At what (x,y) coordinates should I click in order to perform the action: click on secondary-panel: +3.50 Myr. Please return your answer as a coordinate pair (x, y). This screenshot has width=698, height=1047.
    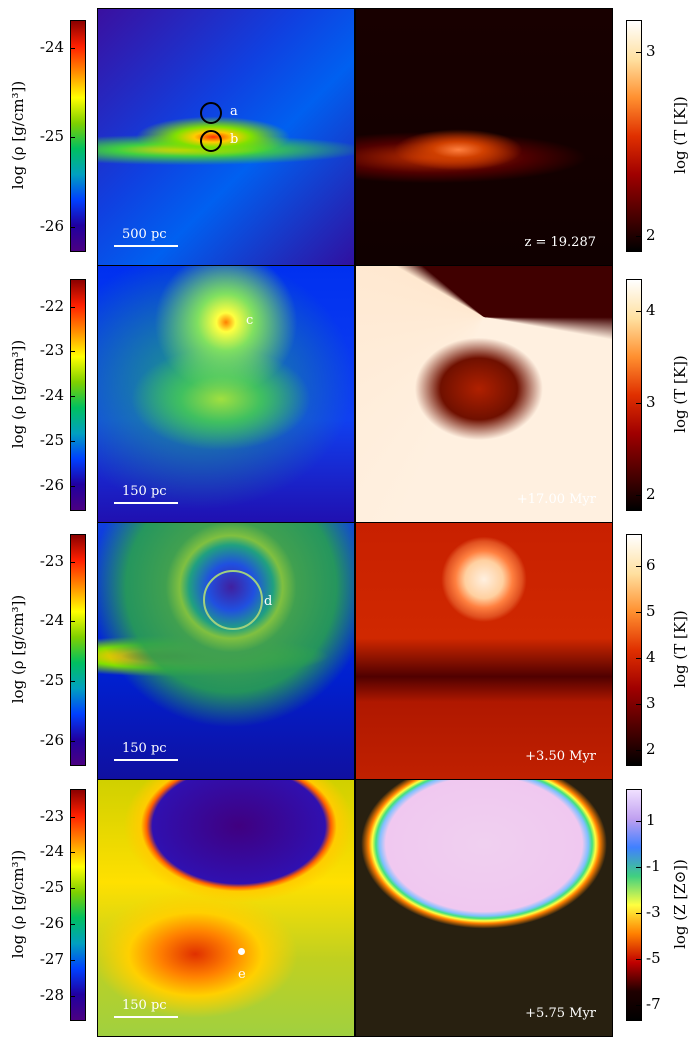
    Looking at the image, I should click on (484, 651).